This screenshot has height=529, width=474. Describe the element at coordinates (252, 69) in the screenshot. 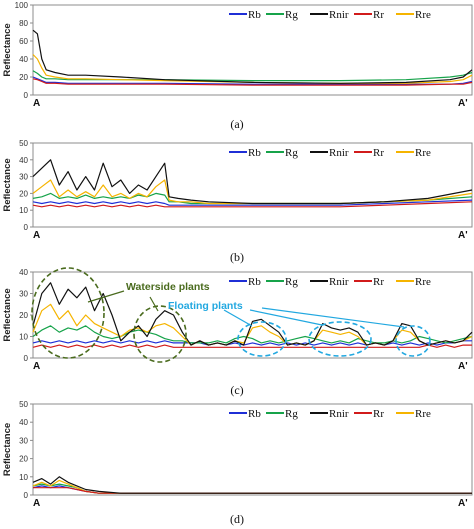

I see `series-line-rre` at that location.